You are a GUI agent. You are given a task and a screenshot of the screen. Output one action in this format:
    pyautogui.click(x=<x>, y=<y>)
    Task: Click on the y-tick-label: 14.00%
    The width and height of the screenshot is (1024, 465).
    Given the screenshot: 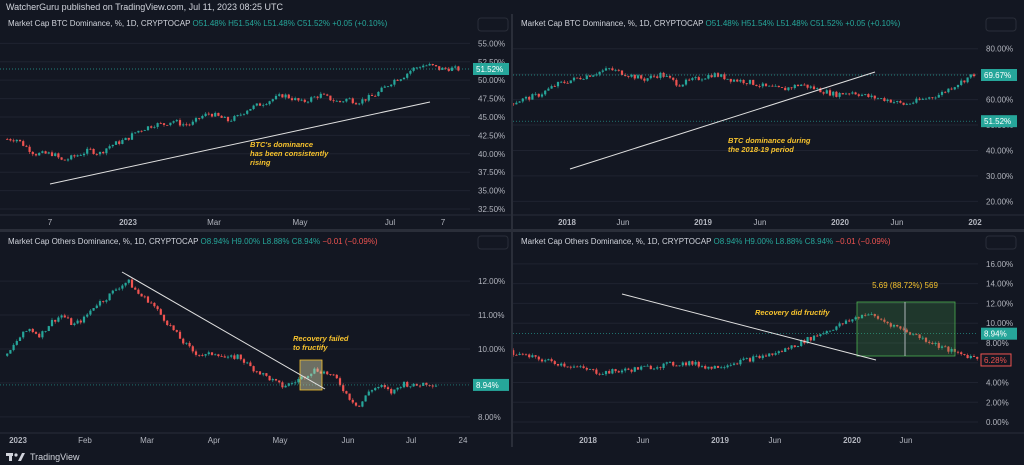 What is the action you would take?
    pyautogui.click(x=999, y=284)
    